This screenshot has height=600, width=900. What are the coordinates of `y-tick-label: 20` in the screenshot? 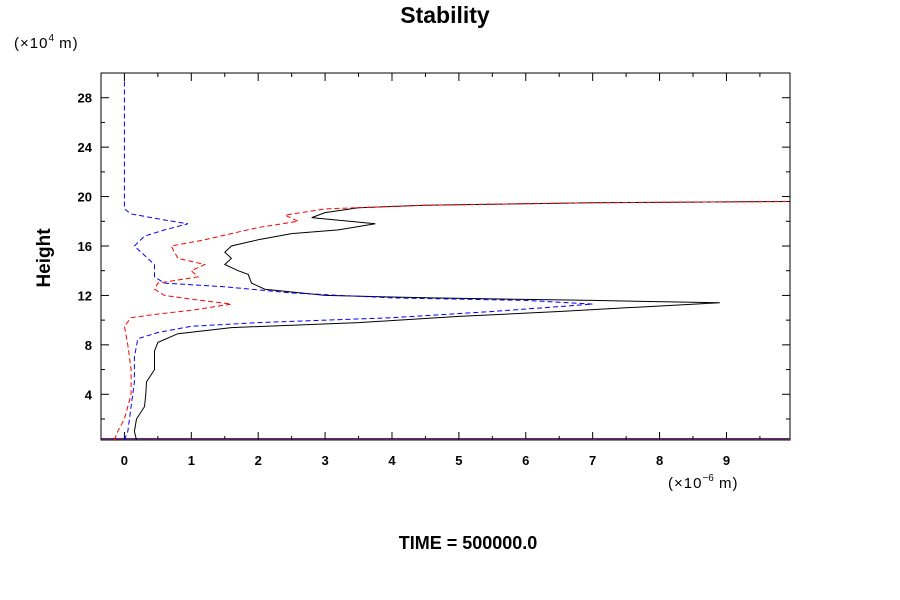 It's located at (85, 197).